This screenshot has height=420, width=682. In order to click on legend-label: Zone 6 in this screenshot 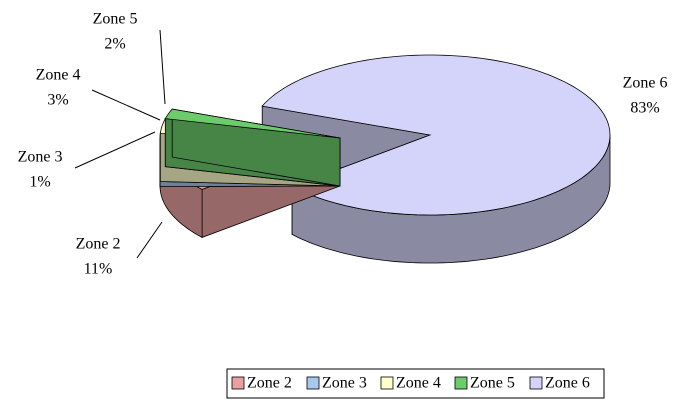, I will do `click(567, 383)`.